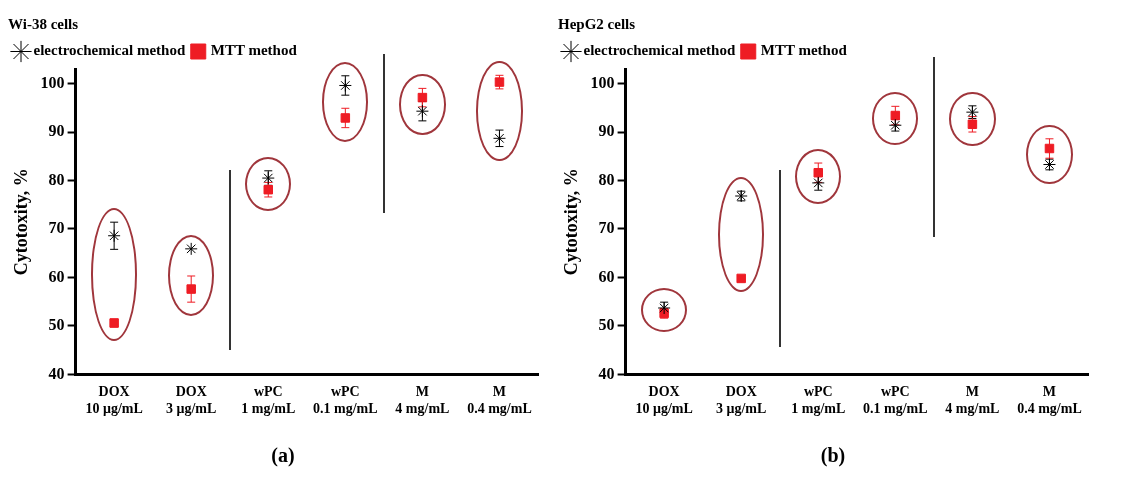 This screenshot has width=1129, height=491. I want to click on text: (b), so click(833, 455).